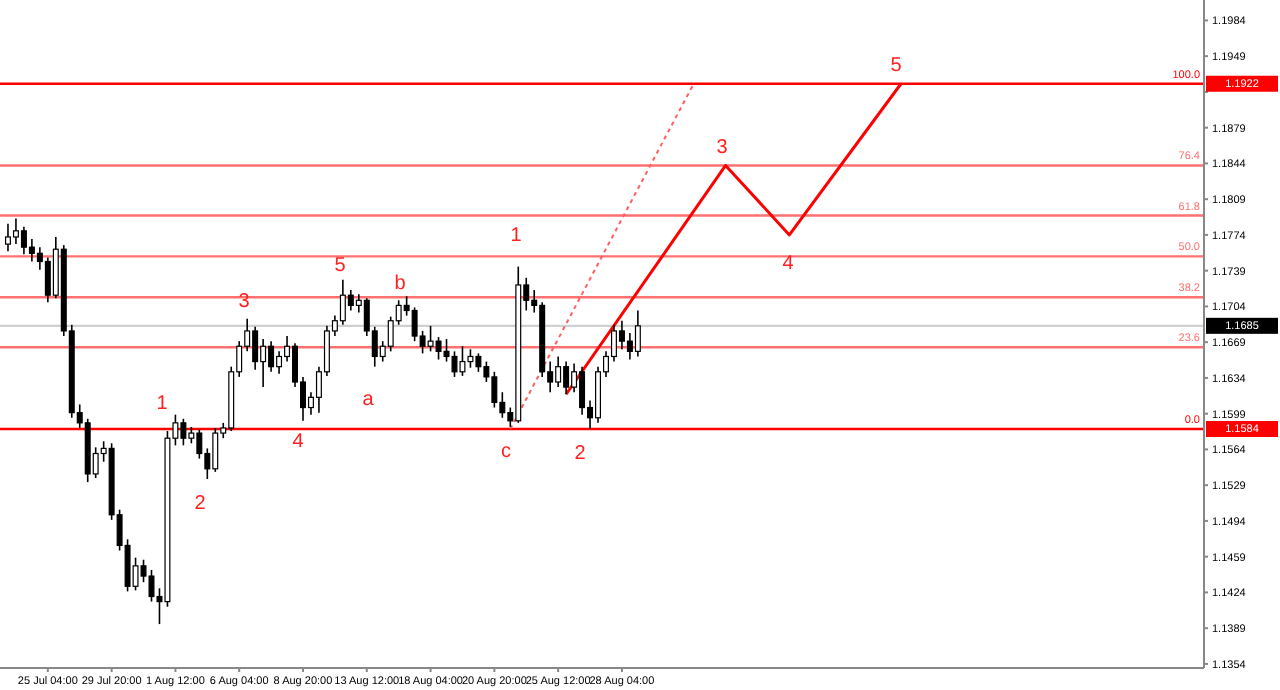 This screenshot has width=1280, height=690. I want to click on annotation: c, so click(506, 452).